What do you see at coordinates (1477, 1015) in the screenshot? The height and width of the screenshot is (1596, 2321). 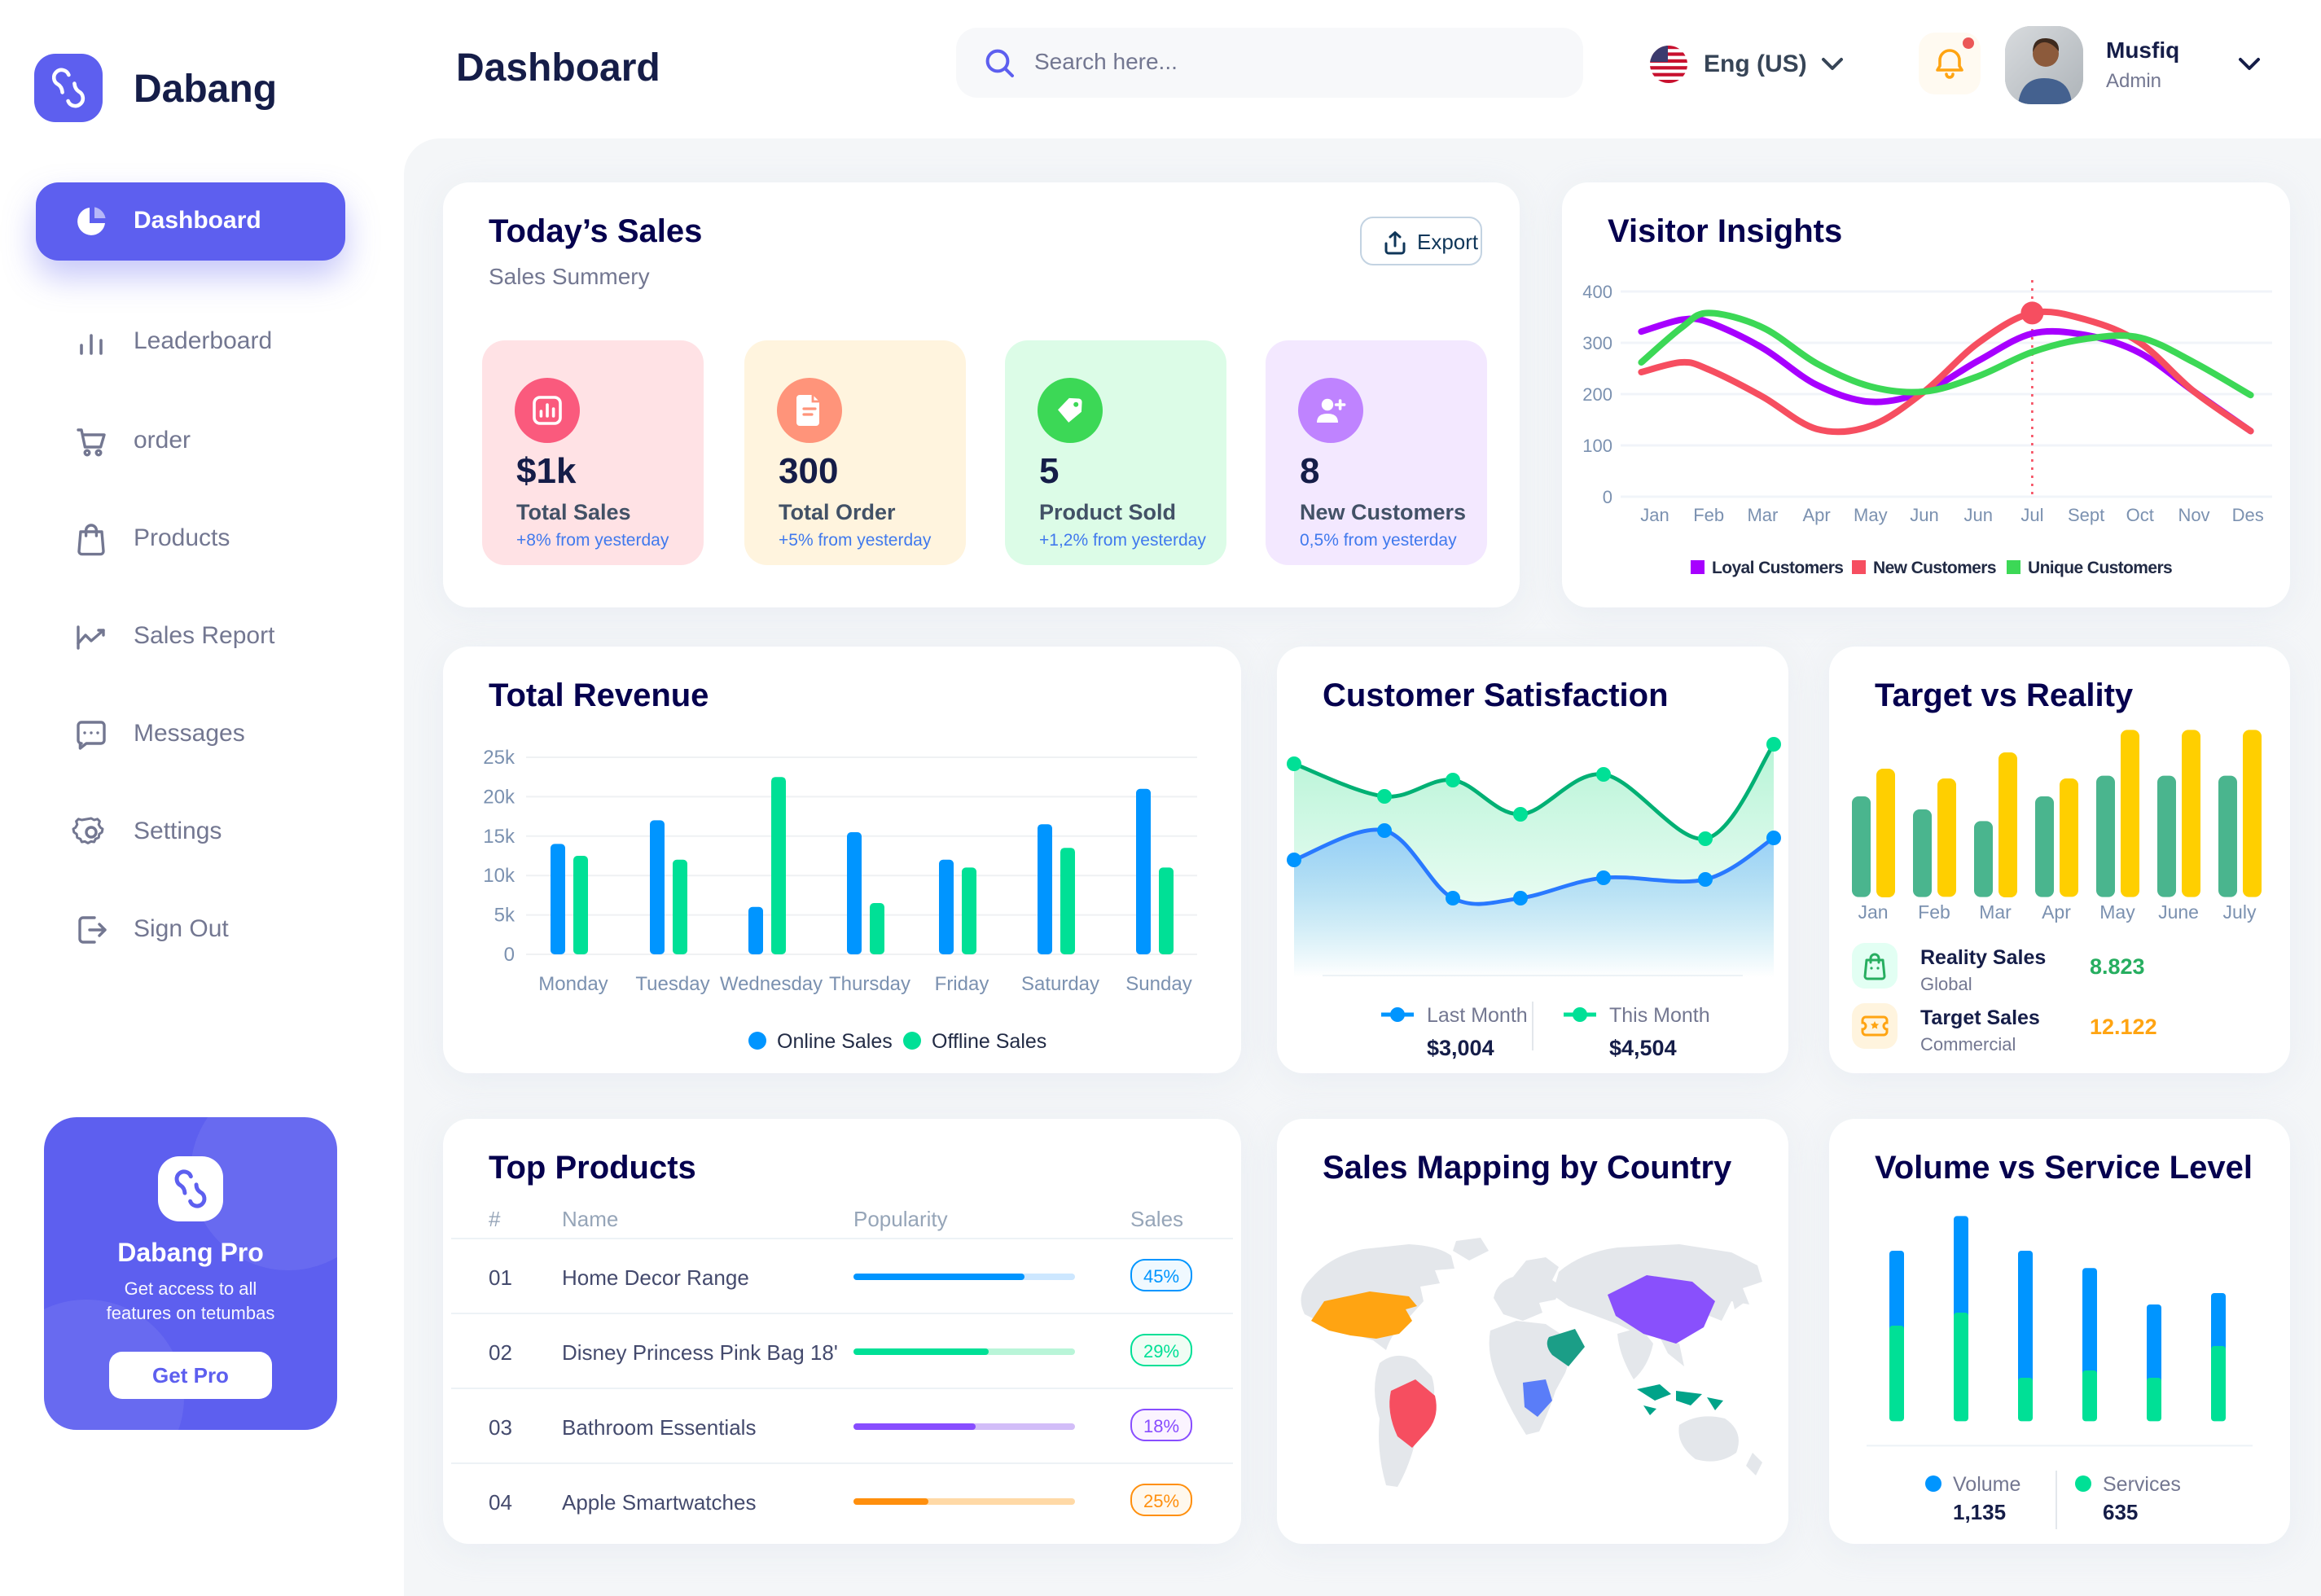 I see `svg-text: Last Month` at bounding box center [1477, 1015].